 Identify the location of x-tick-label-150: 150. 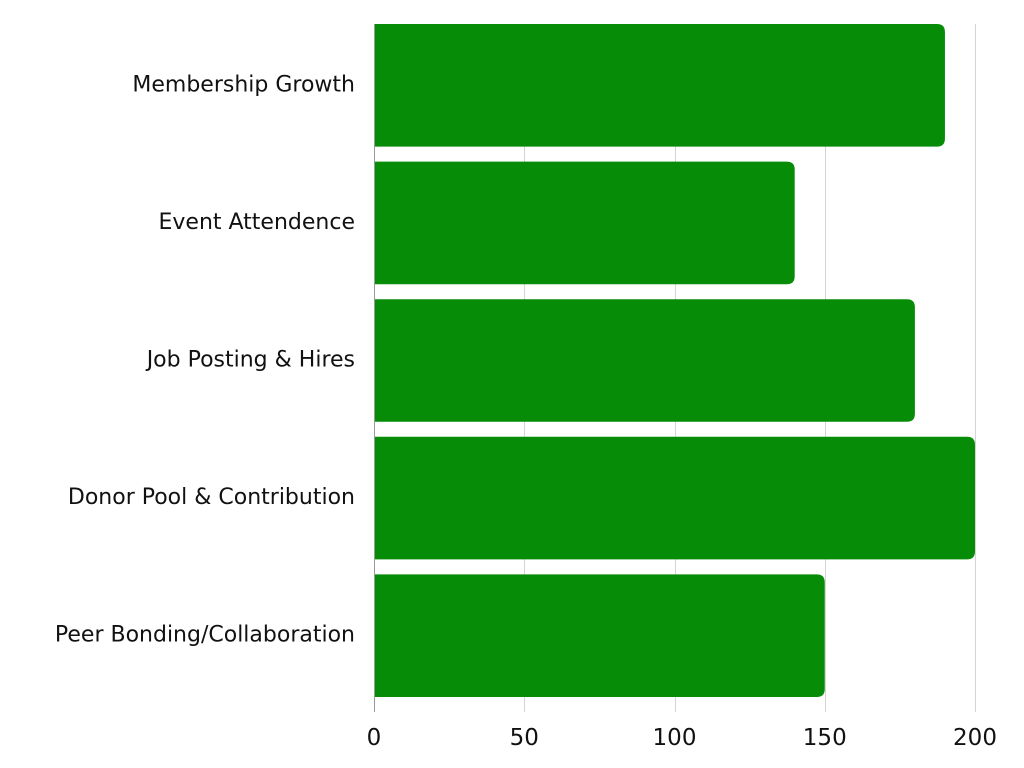
(825, 738).